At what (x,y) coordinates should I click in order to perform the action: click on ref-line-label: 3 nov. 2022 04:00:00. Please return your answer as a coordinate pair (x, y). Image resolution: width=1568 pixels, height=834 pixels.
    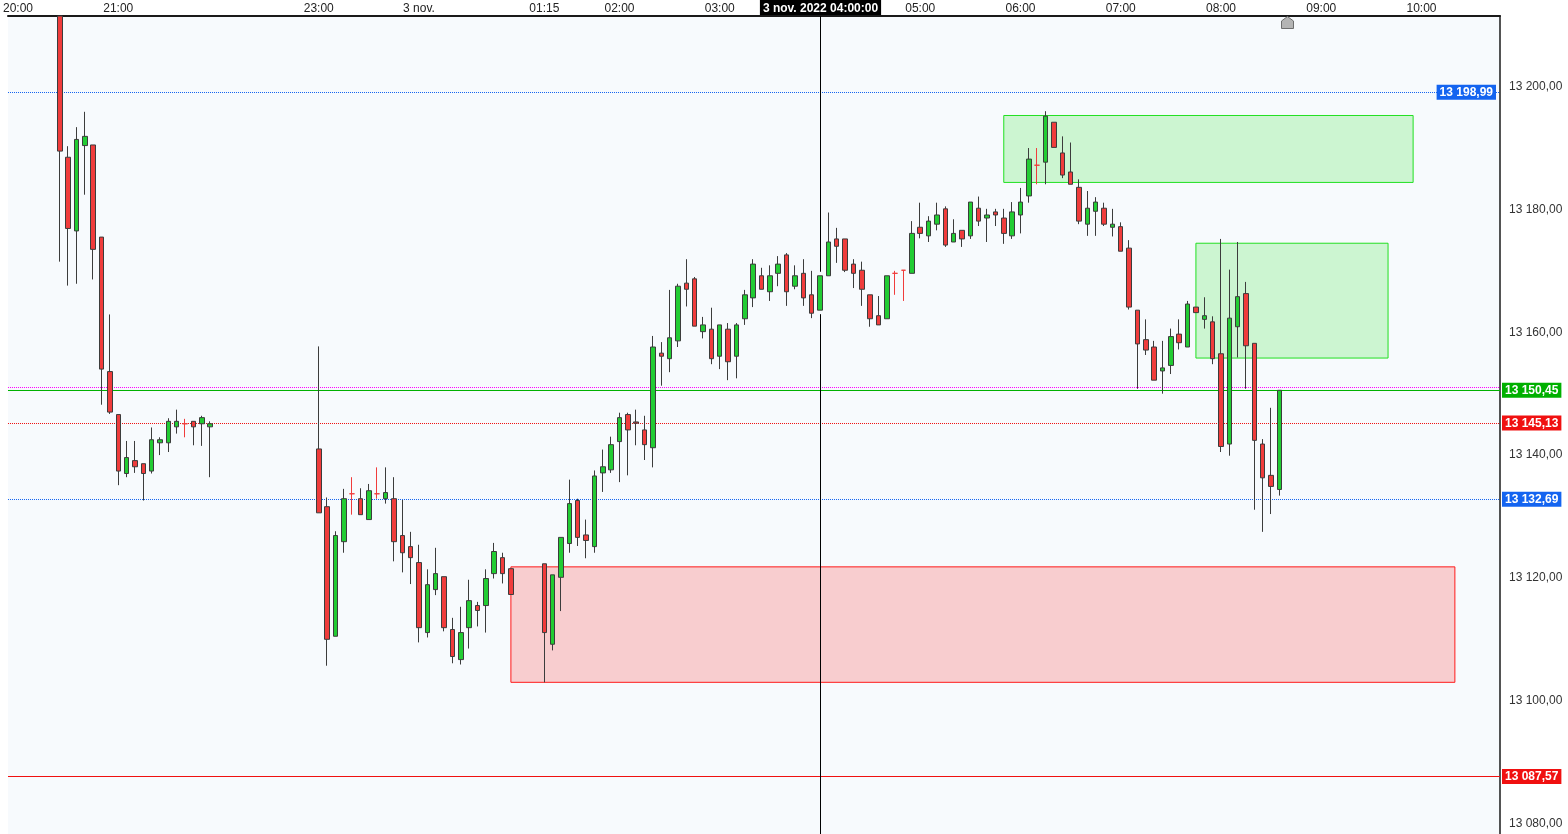
    Looking at the image, I should click on (820, 7).